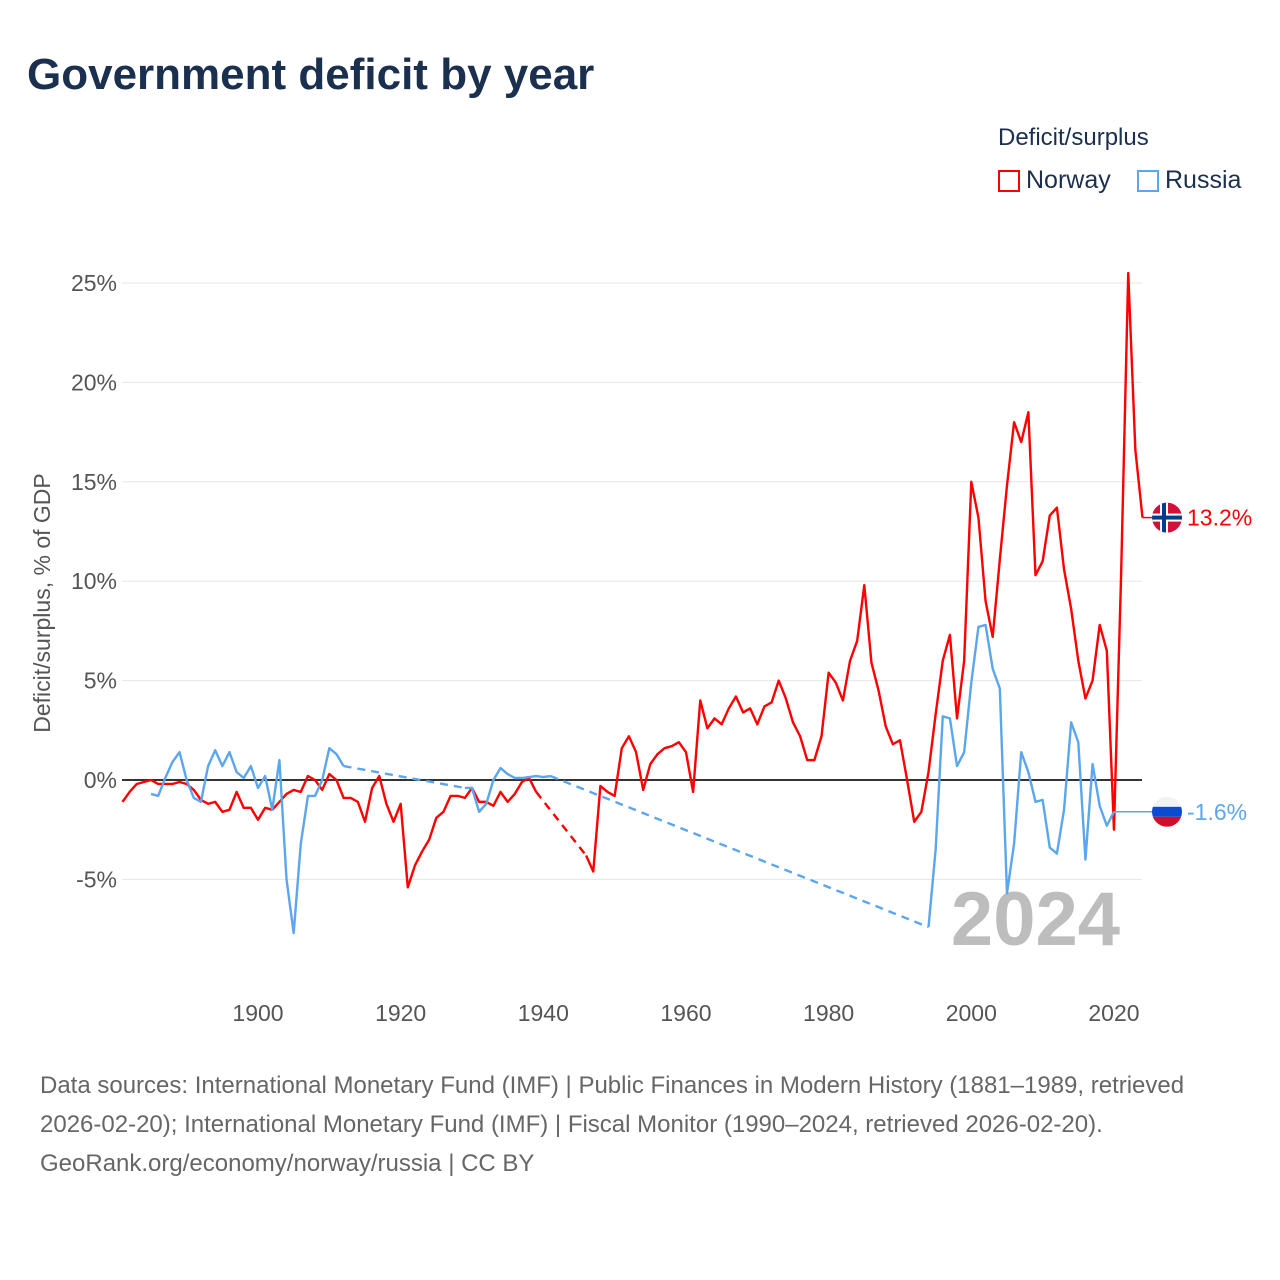 The width and height of the screenshot is (1280, 1280). I want to click on flag-norway-icon, so click(1167, 517).